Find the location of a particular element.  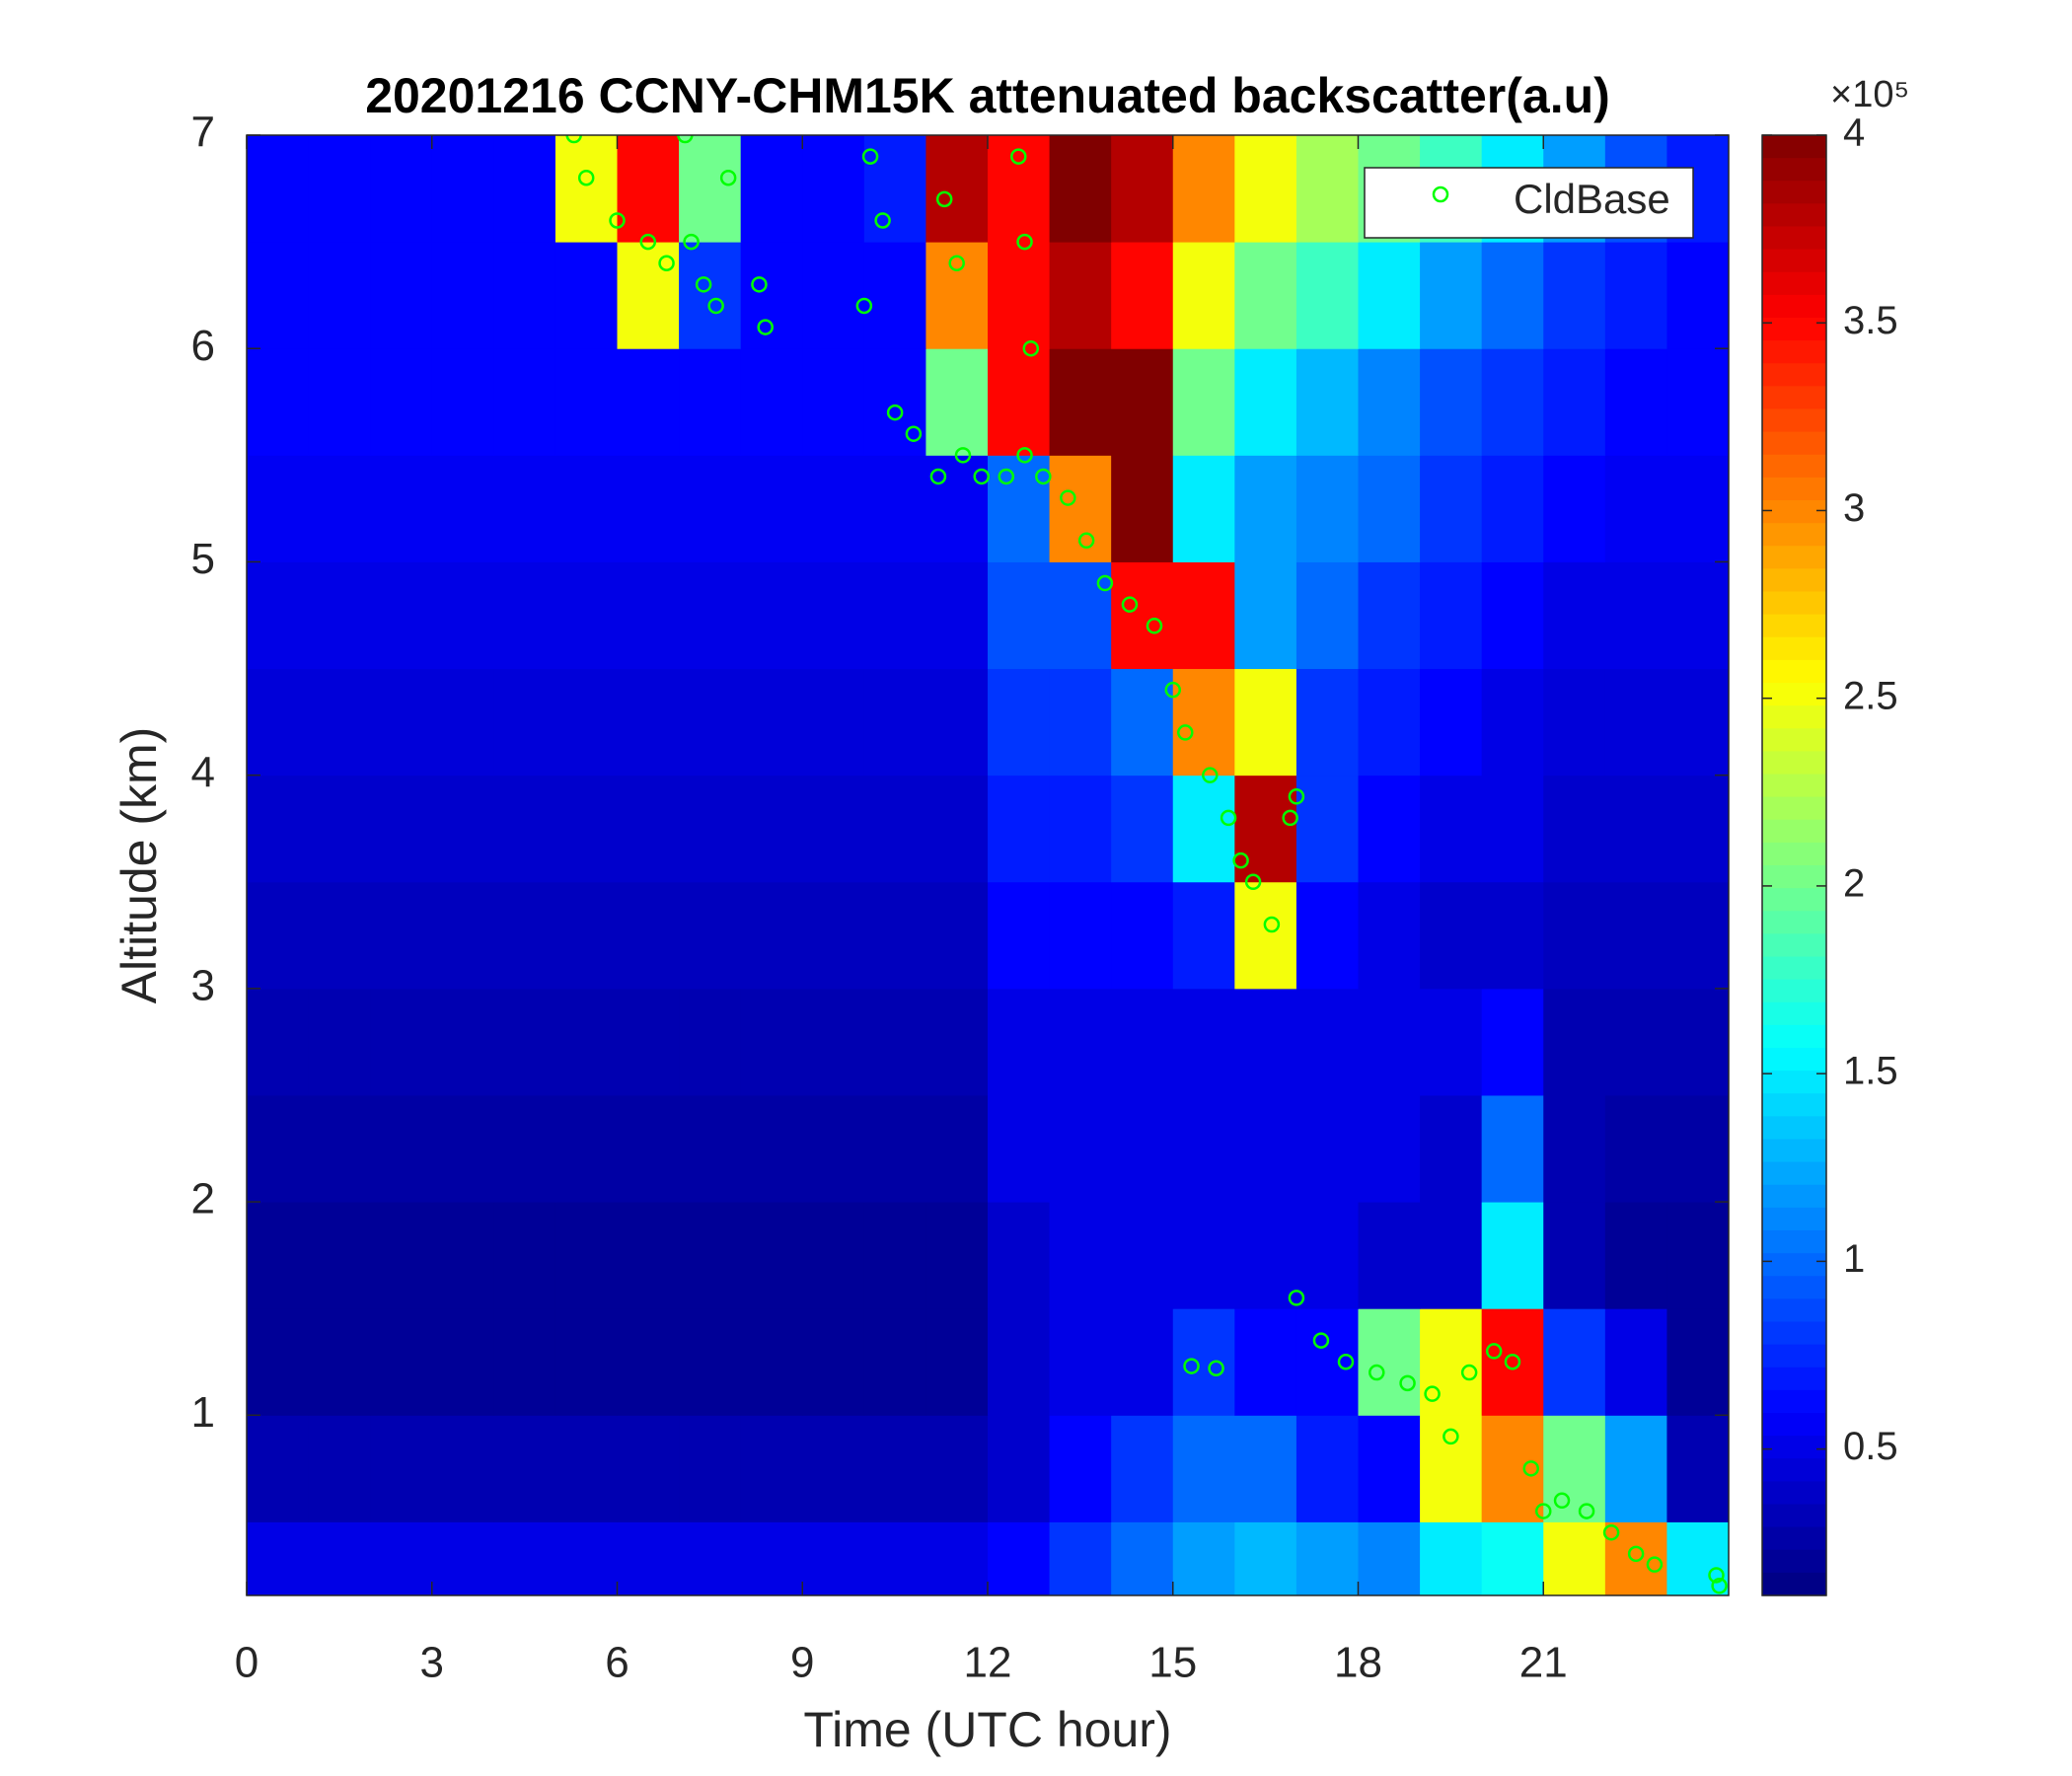

colorbar-tick-label: 1.5 is located at coordinates (1870, 1071).